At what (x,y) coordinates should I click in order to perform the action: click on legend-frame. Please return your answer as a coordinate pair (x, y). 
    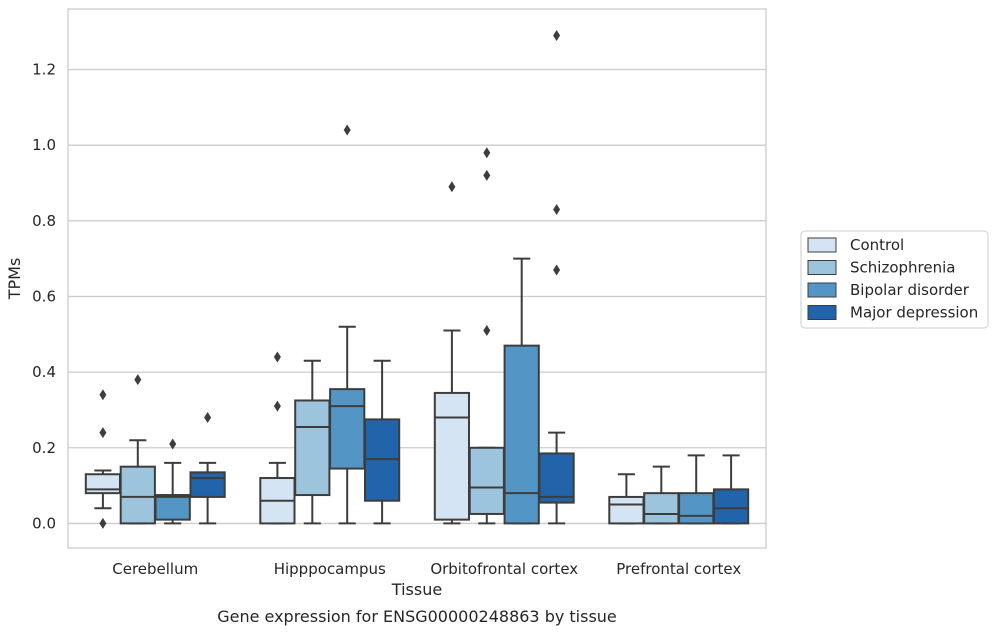
    Looking at the image, I should click on (894, 279).